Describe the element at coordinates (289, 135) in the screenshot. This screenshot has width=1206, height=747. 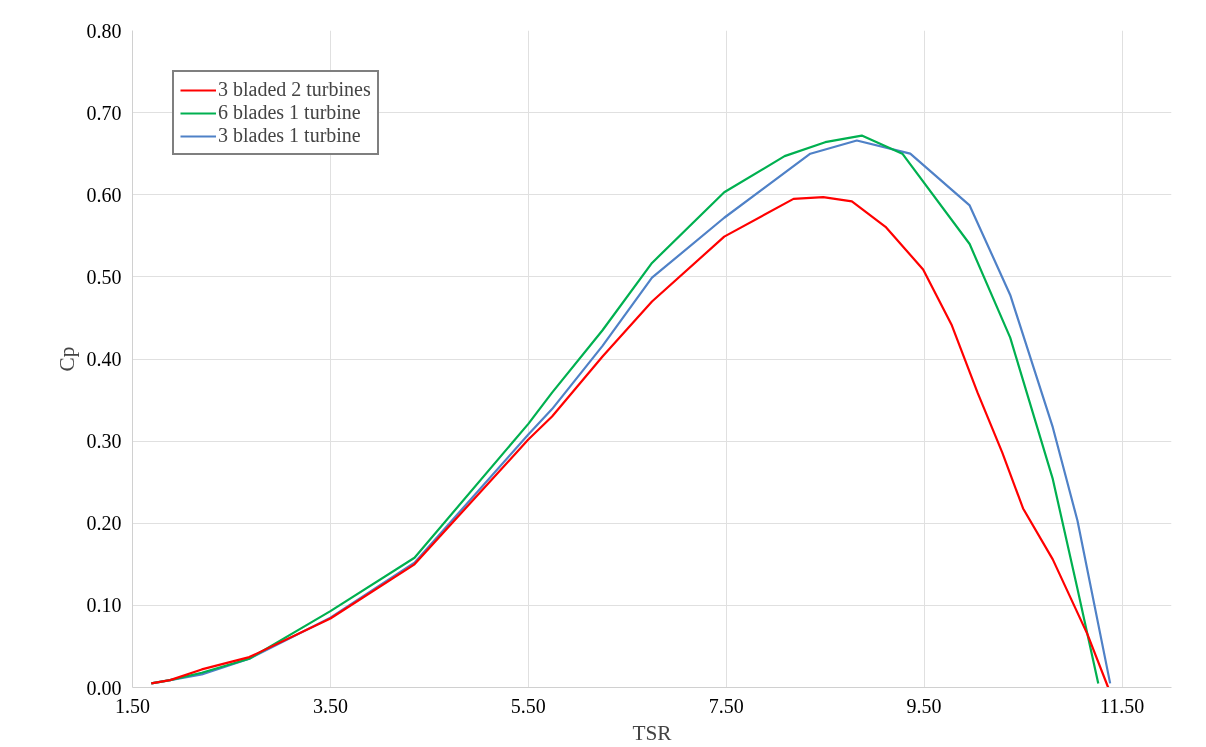
I see `legend-label: 3 blades 1 turbine` at that location.